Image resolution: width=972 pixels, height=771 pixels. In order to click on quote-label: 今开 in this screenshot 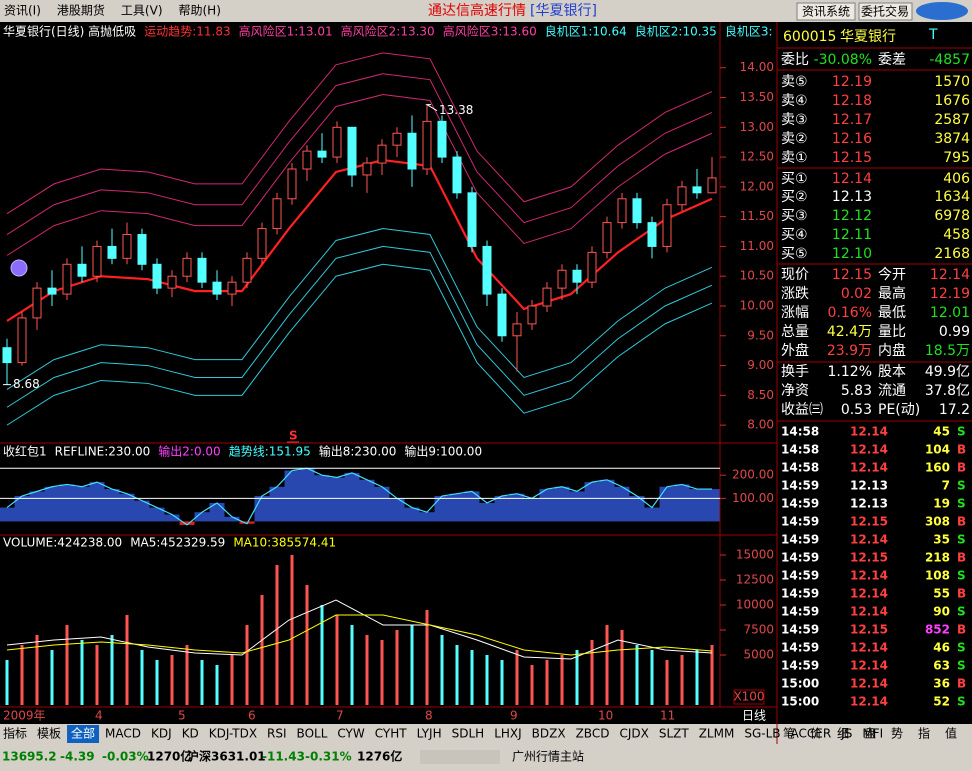, I will do `click(892, 275)`.